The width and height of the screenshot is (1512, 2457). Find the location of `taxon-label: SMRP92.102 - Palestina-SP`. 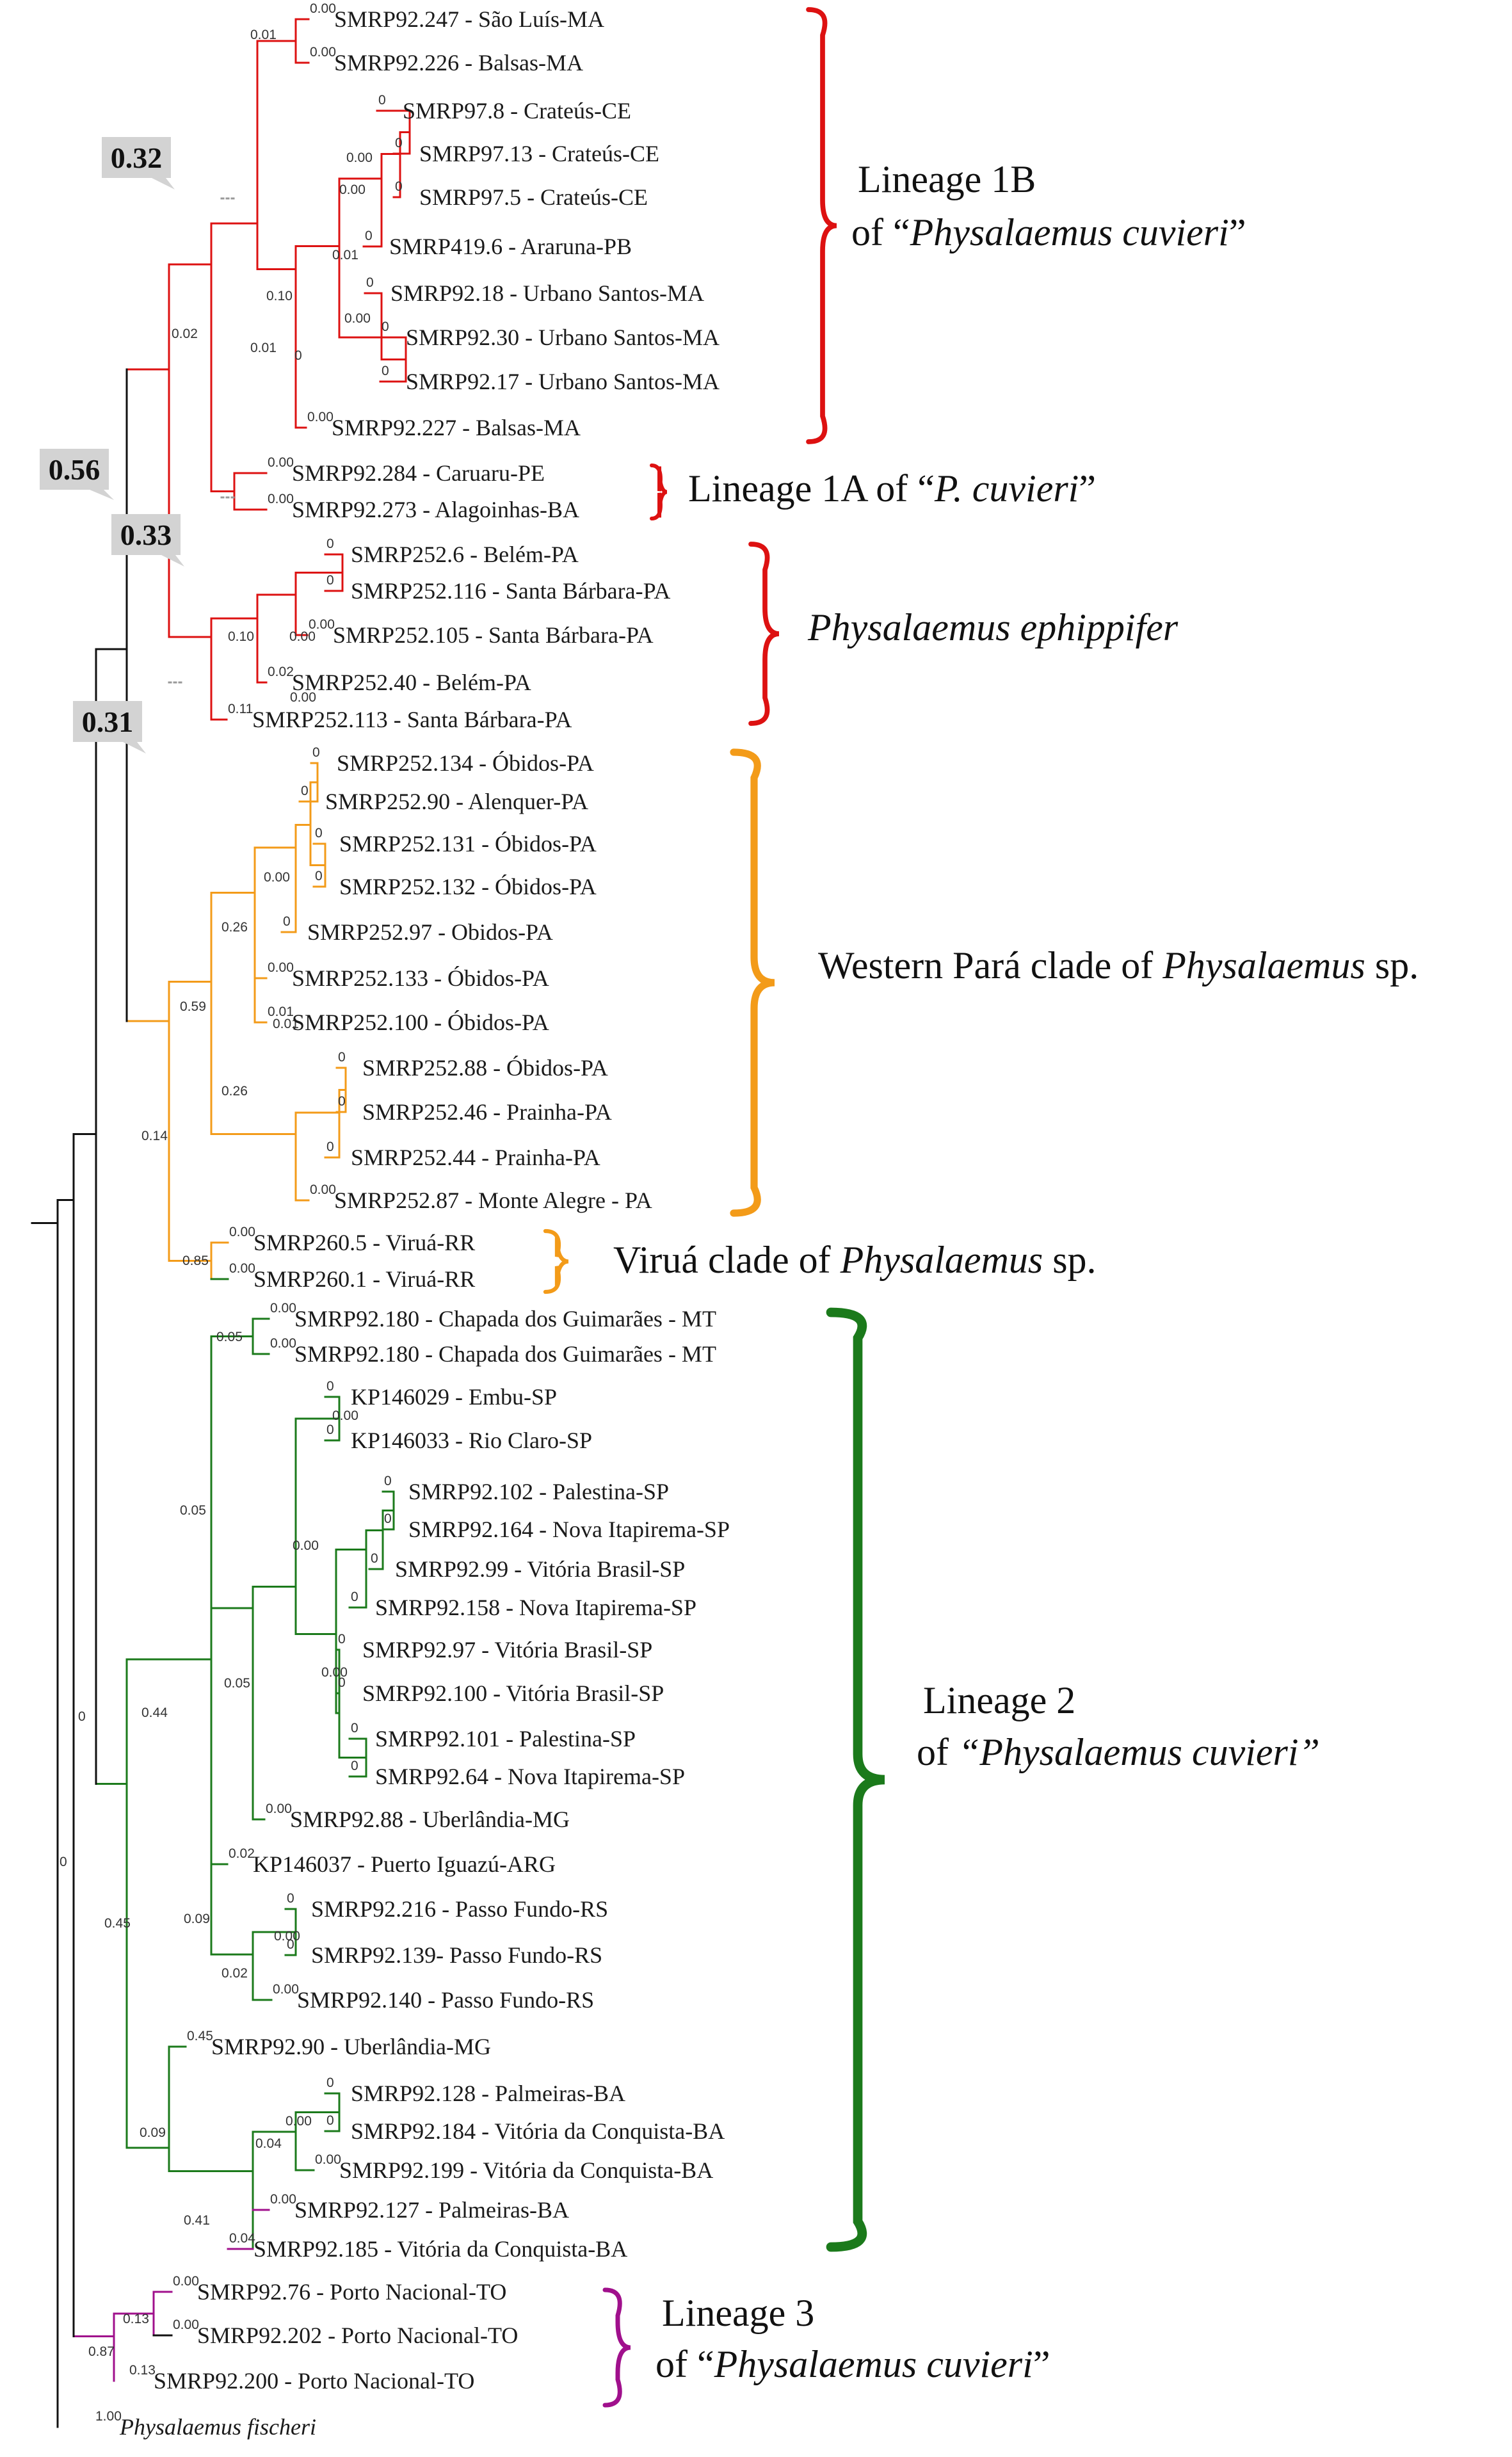

taxon-label: SMRP92.102 - Palestina-SP is located at coordinates (538, 1491).